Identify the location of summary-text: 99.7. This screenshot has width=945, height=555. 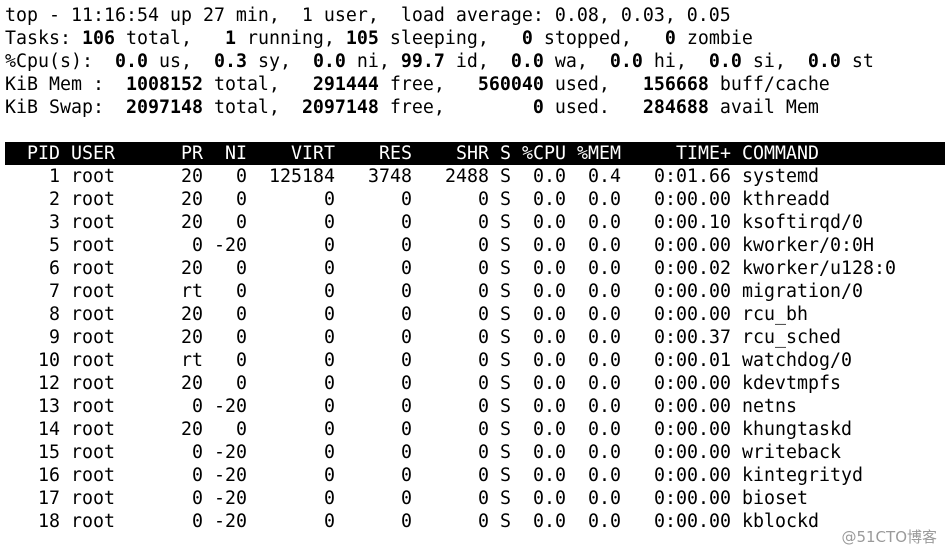
(422, 61).